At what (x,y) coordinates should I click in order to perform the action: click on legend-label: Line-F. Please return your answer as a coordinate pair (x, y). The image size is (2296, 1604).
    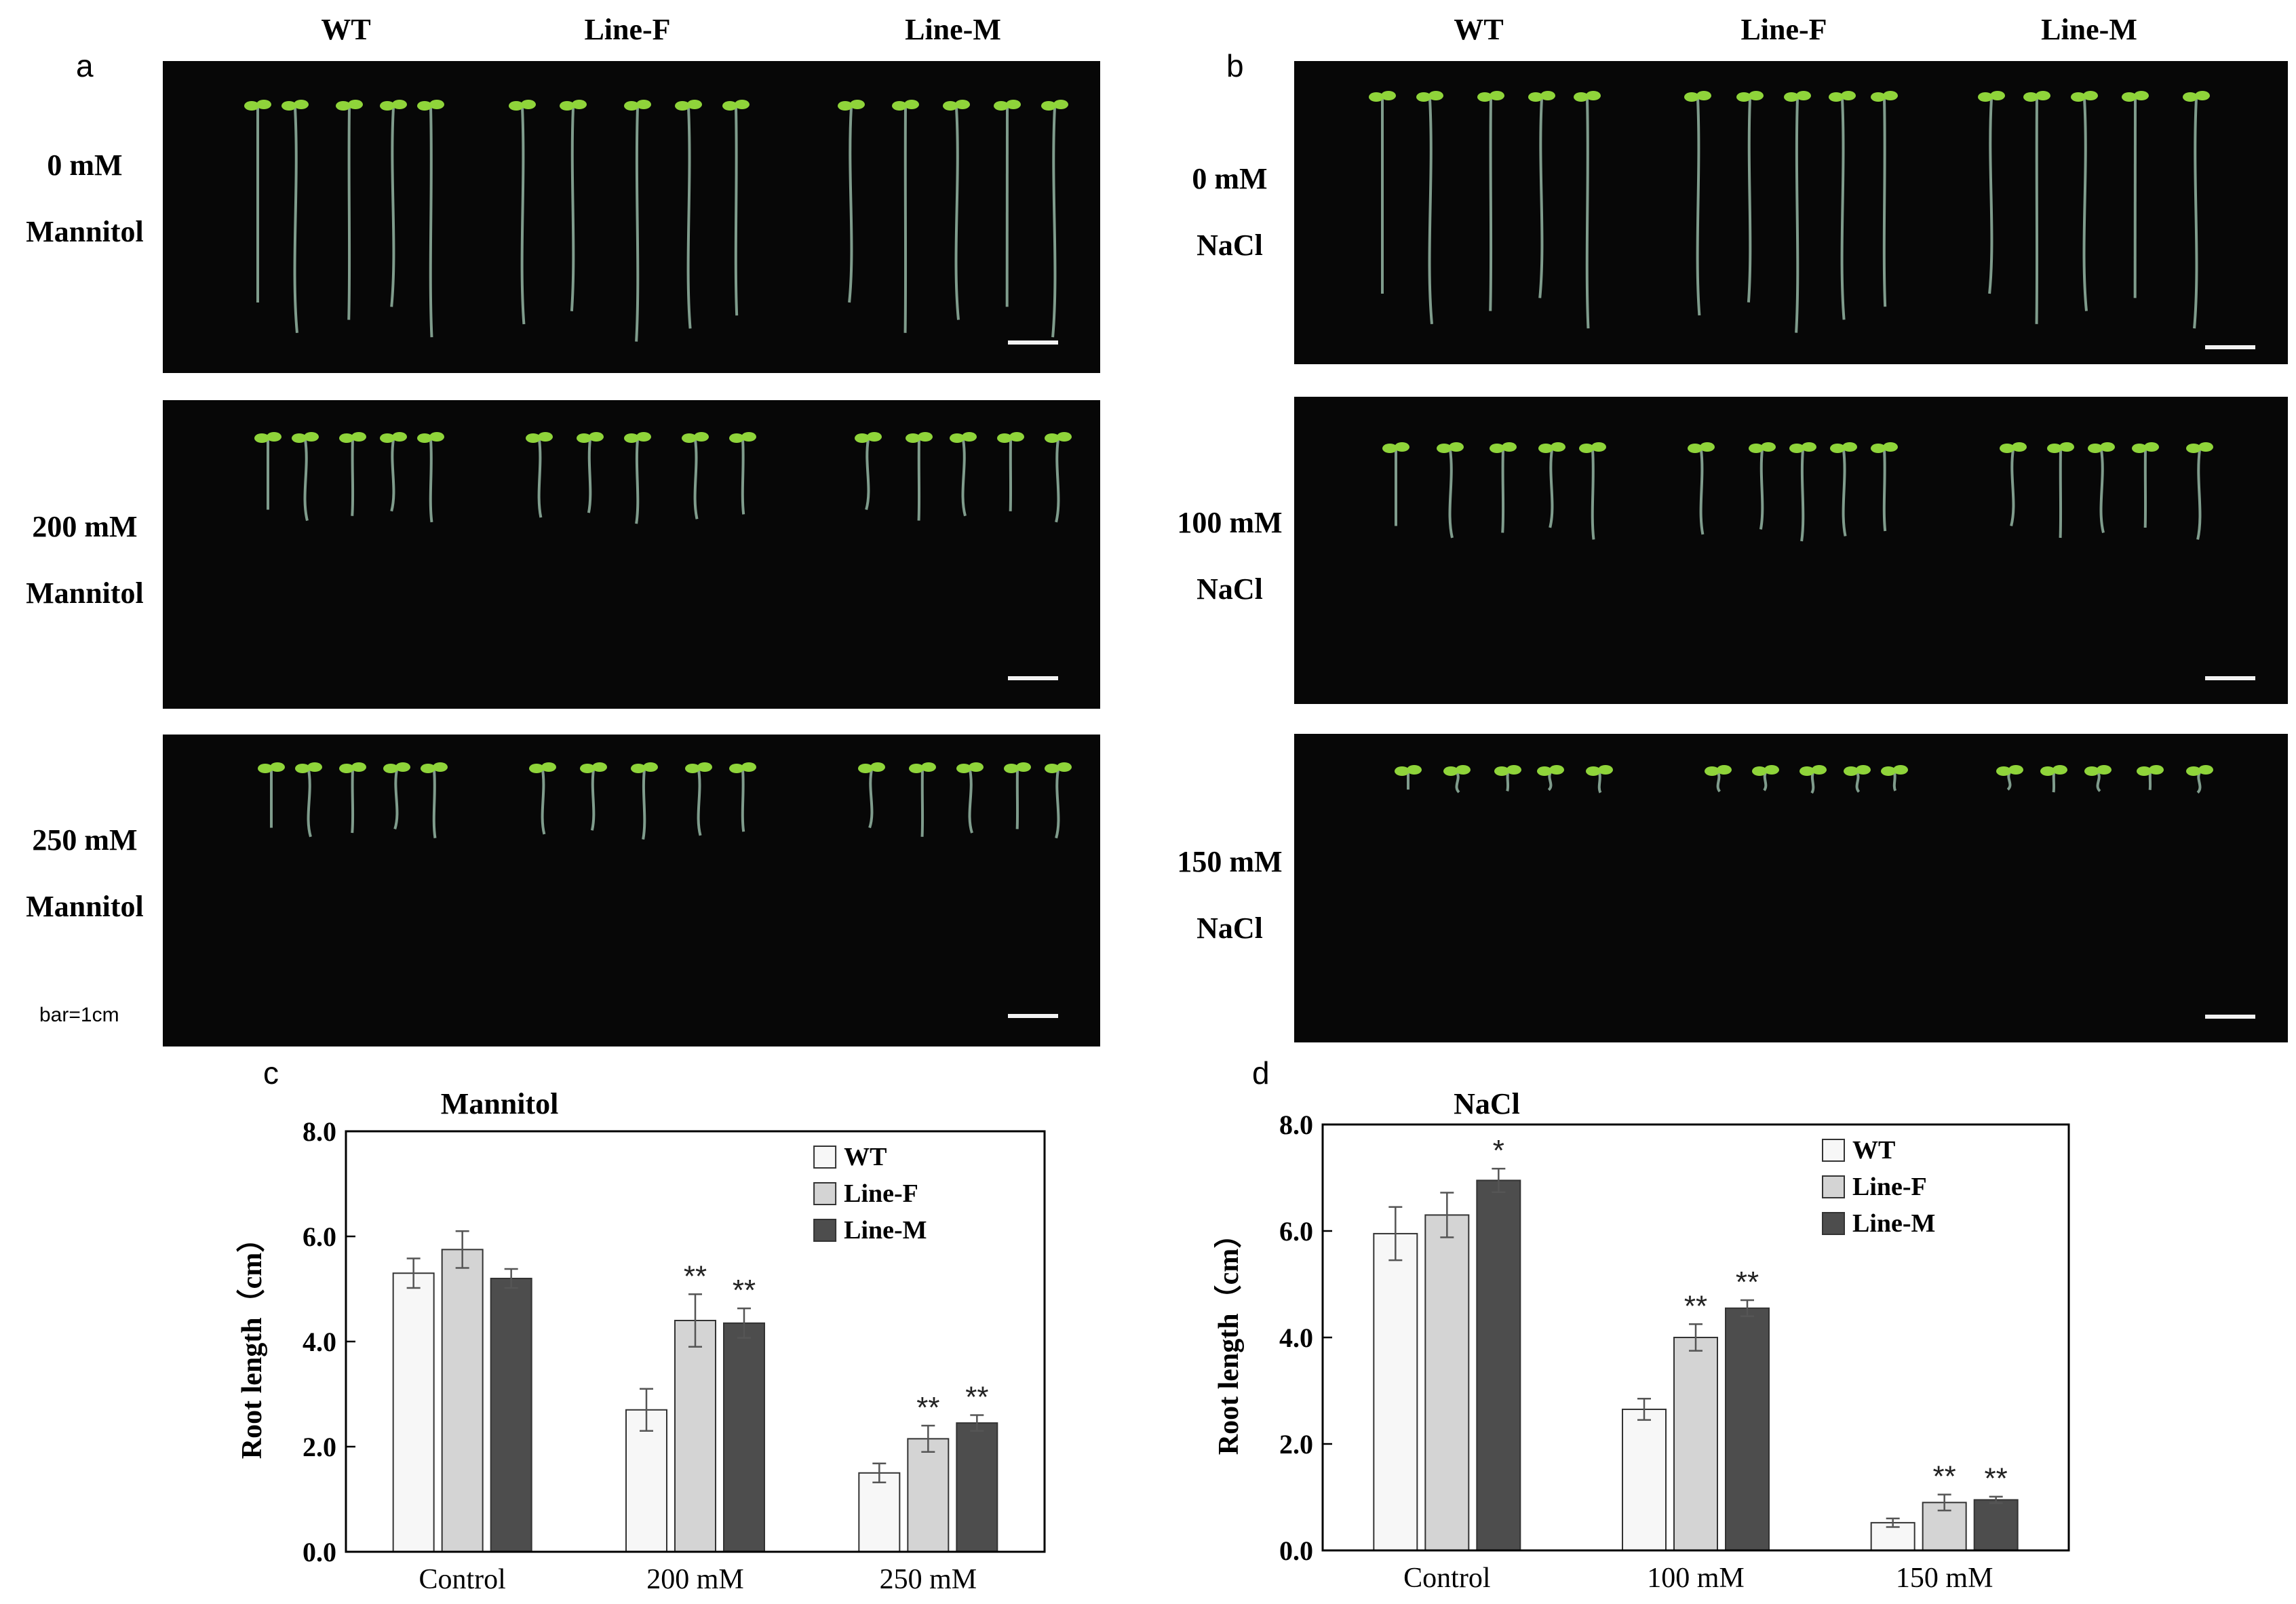
    Looking at the image, I should click on (881, 1193).